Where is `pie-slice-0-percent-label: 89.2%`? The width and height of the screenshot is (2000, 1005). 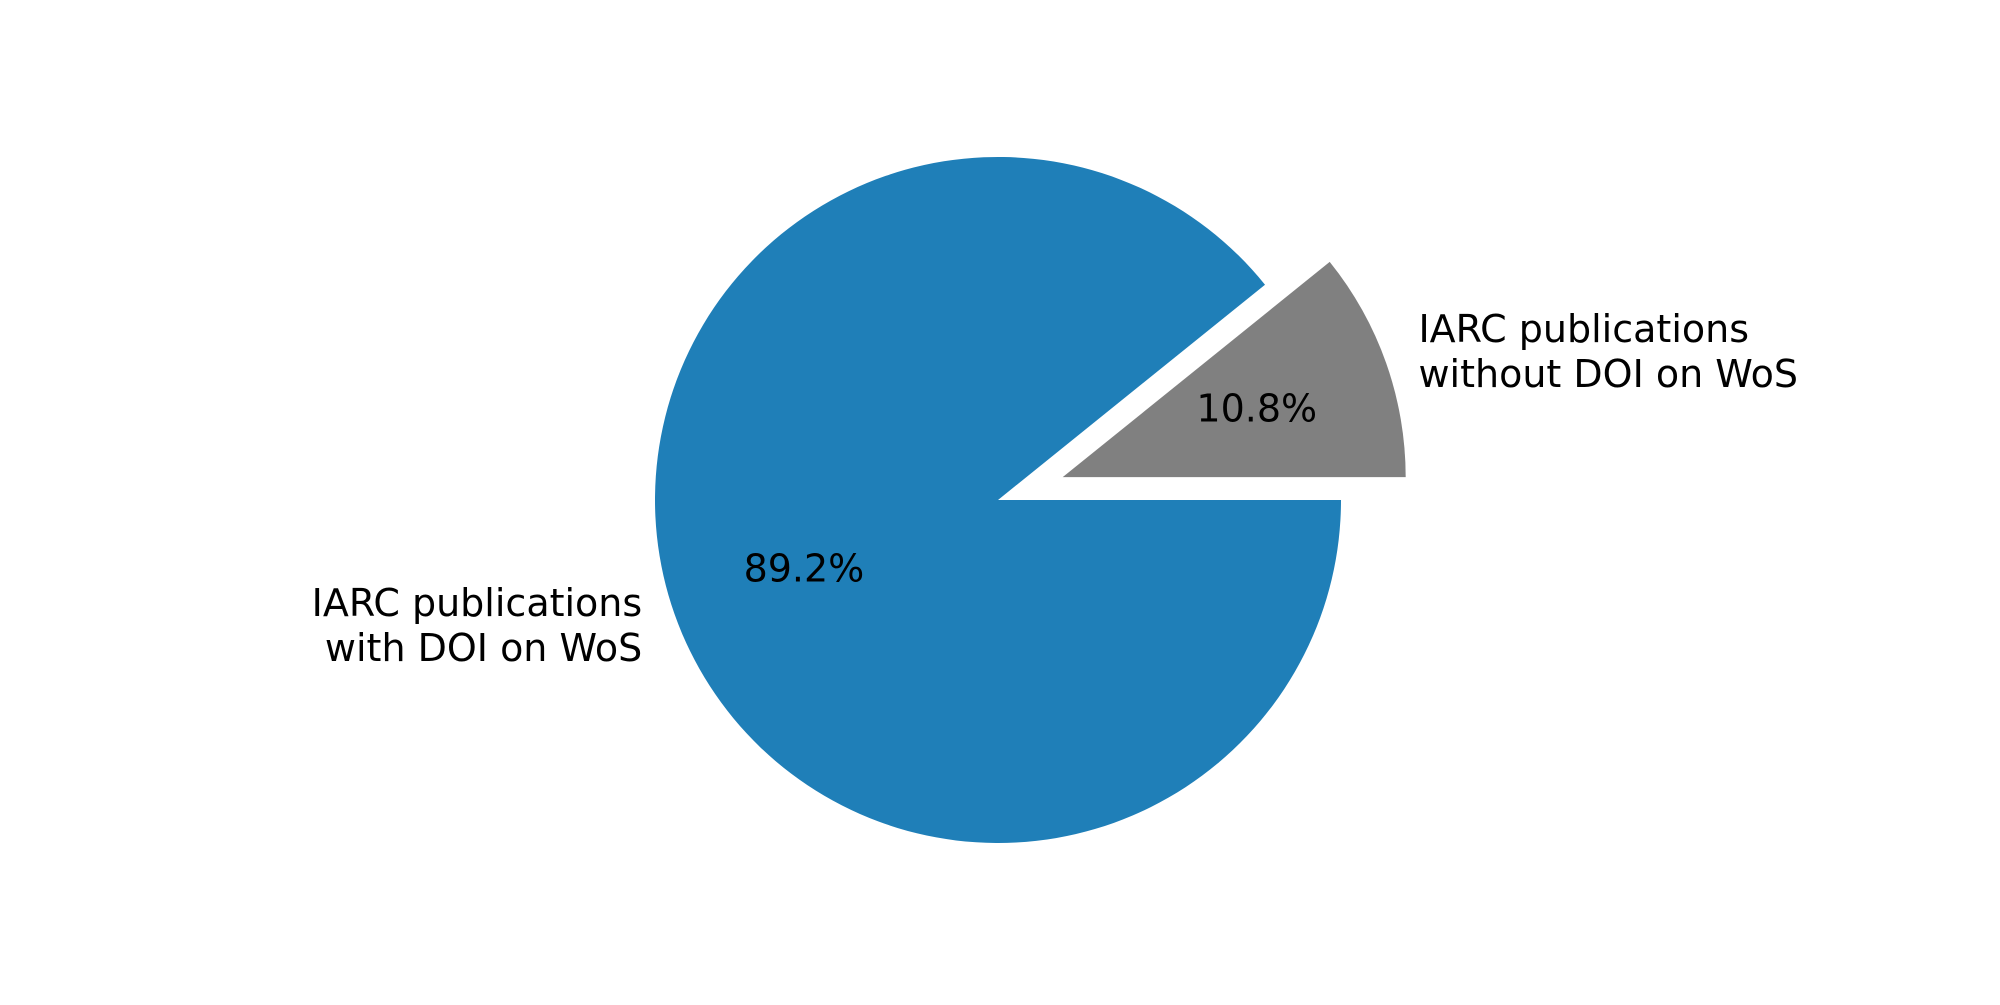 pie-slice-0-percent-label: 89.2% is located at coordinates (804, 568).